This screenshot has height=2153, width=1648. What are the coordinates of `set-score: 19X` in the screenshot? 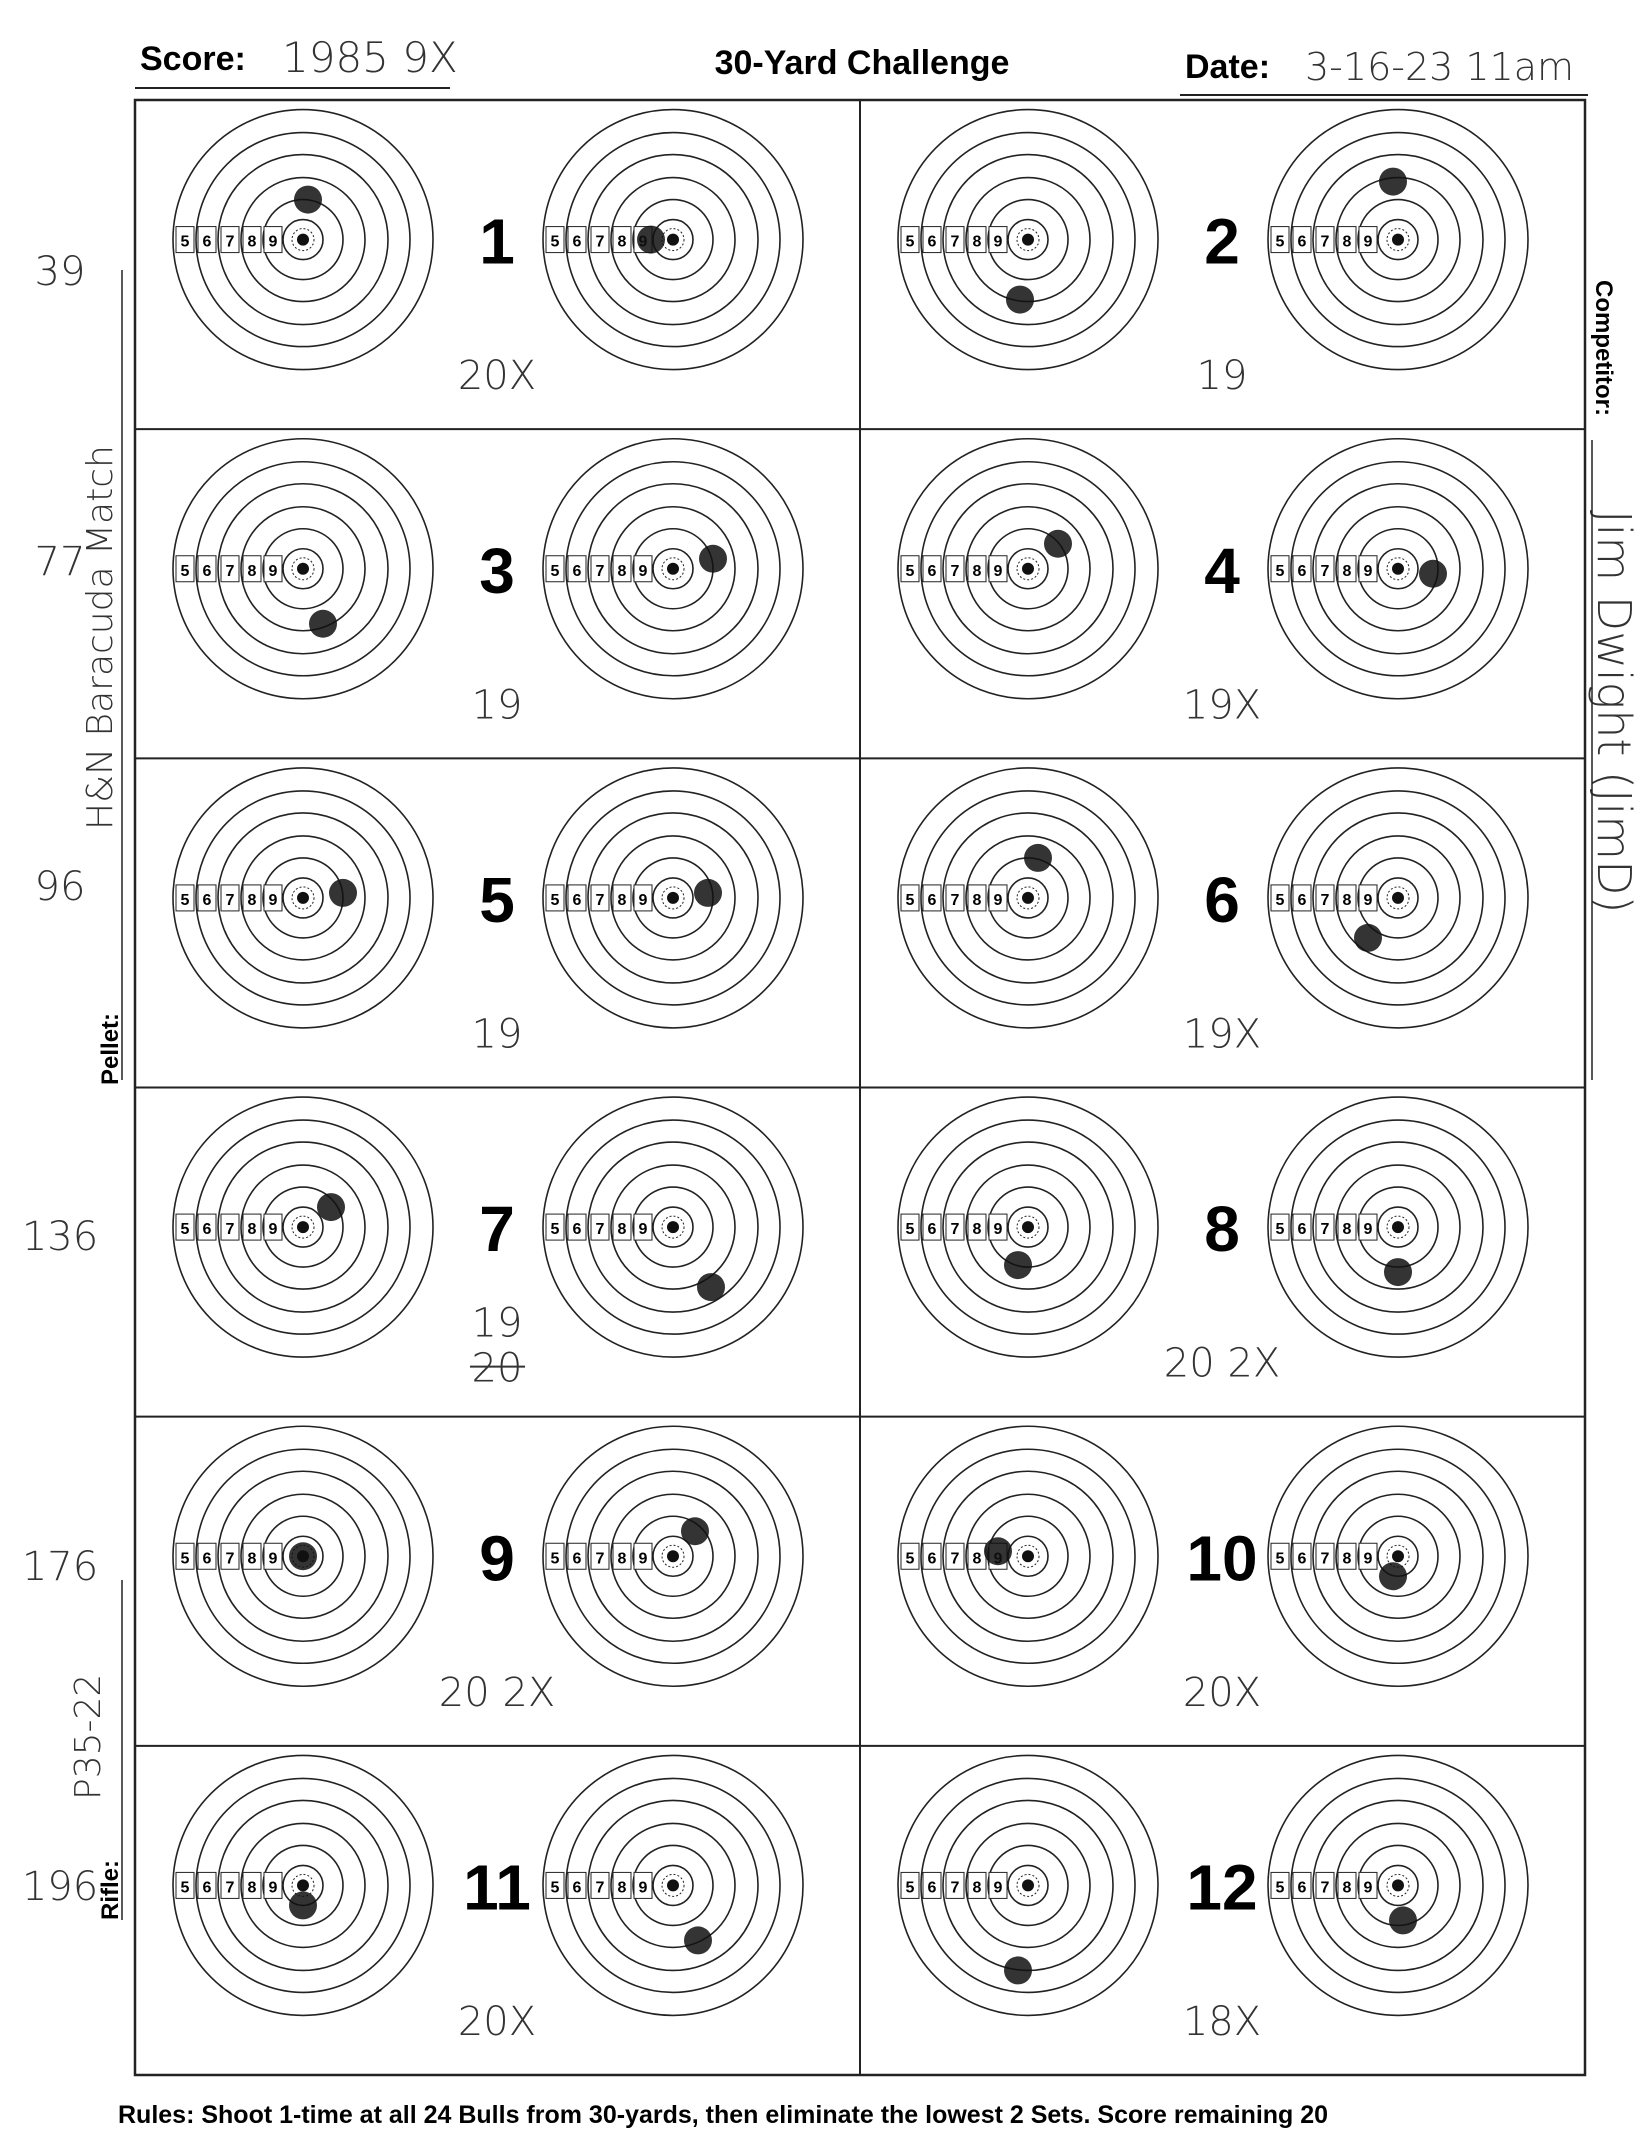 It's located at (1222, 1035).